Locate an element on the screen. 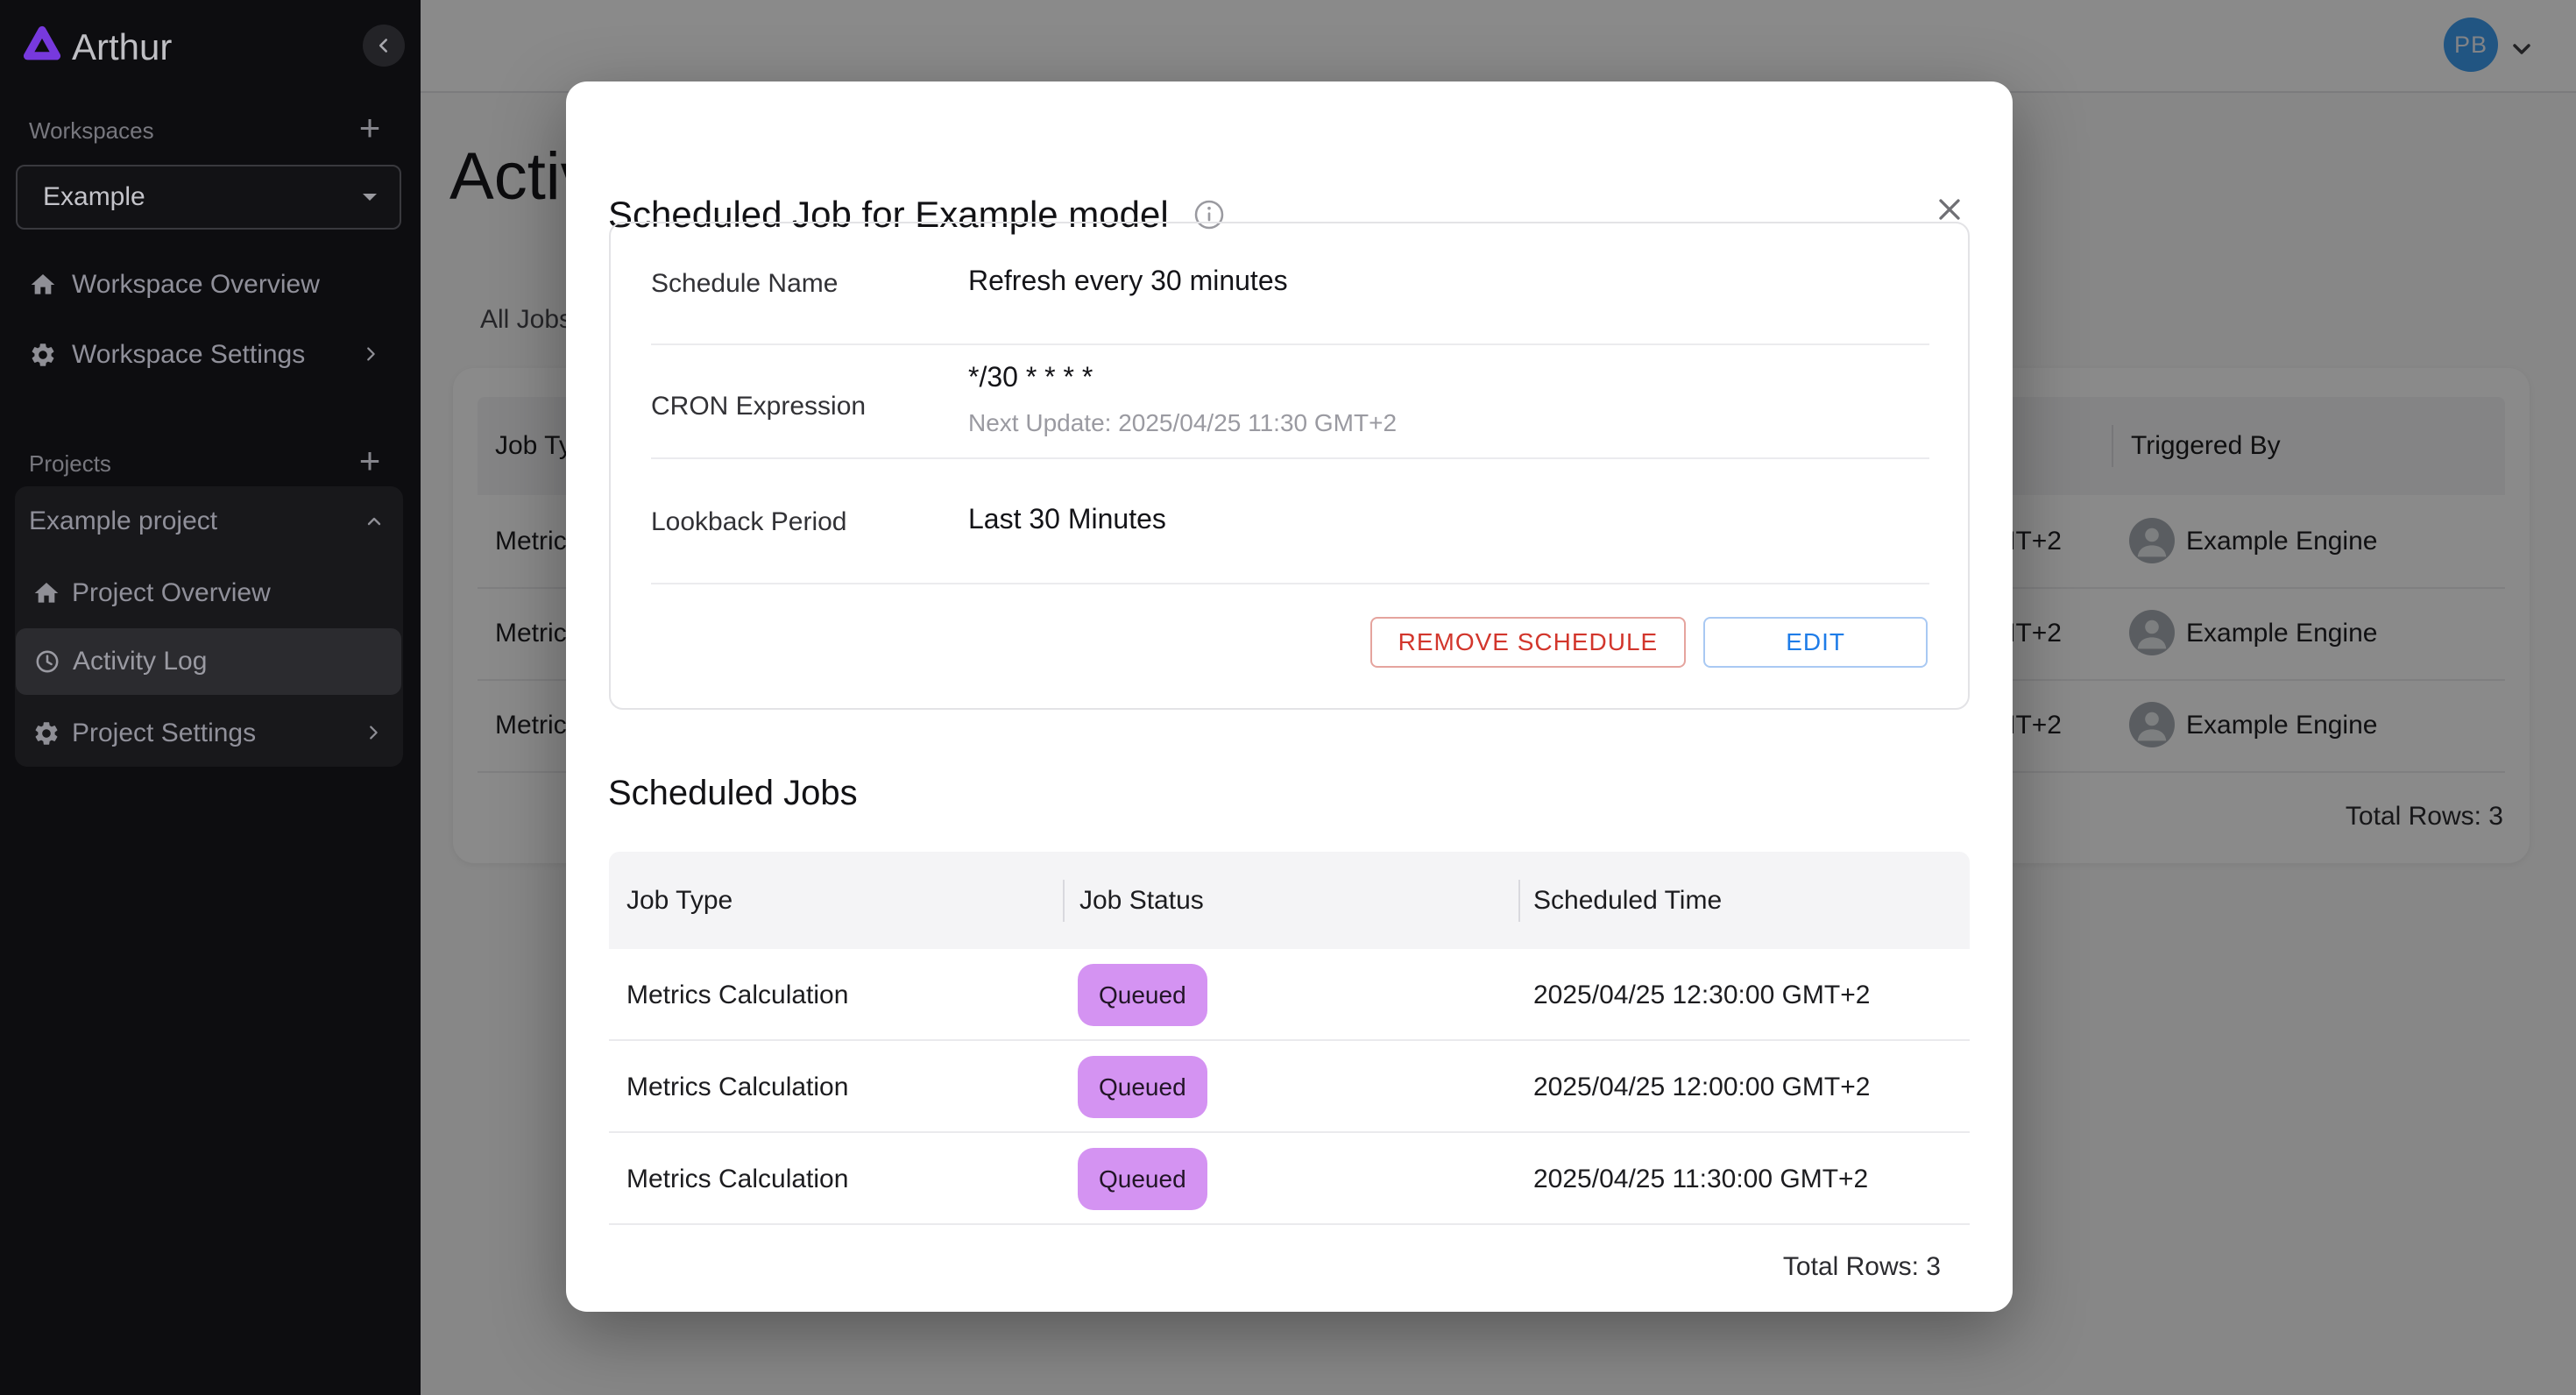 The height and width of the screenshot is (1395, 2576). sidebar-item-label: Workspace Settings is located at coordinates (189, 354).